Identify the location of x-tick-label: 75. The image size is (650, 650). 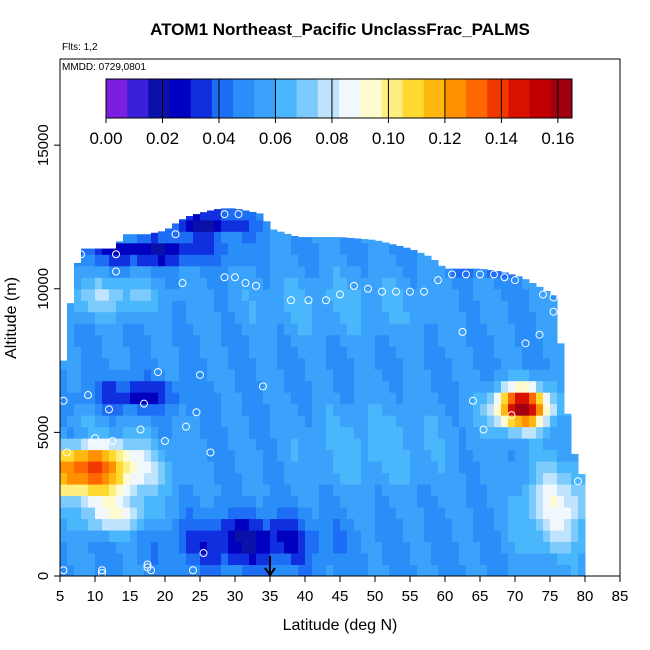
(550, 596).